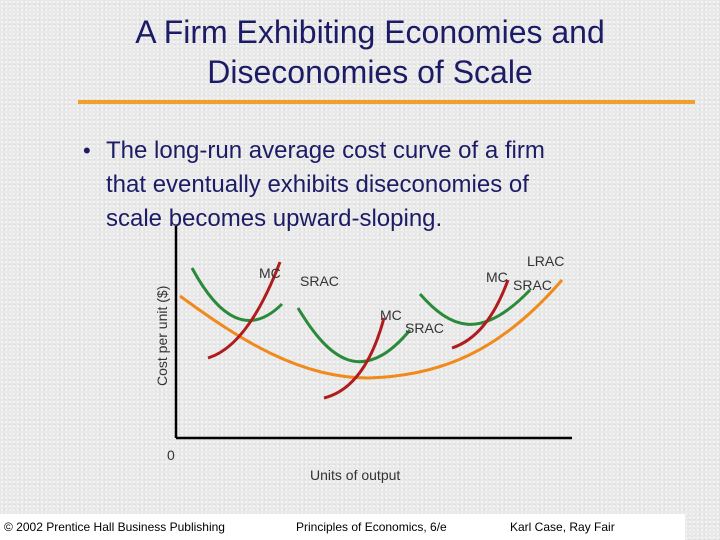  I want to click on curve-label-srac2: SRAC, so click(424, 328).